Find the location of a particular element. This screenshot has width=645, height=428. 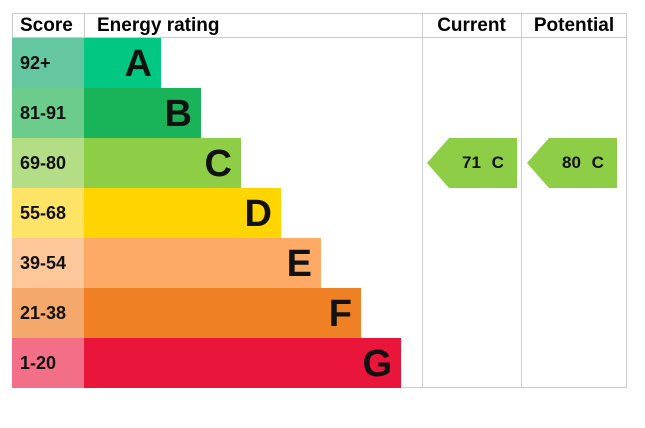

rating-letter-f: F is located at coordinates (340, 314).